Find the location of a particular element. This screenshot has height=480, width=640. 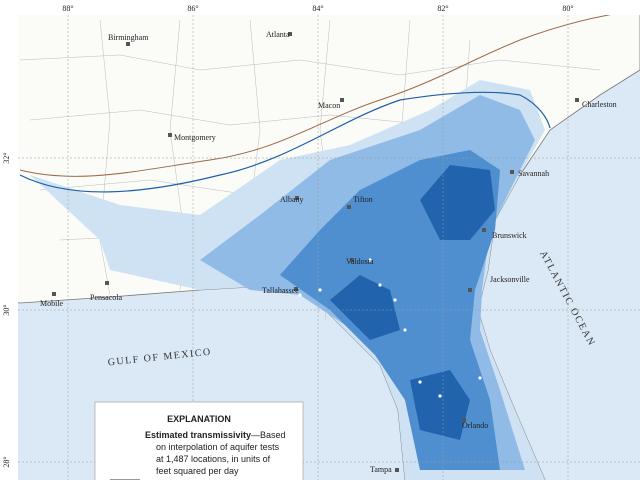

city-label: Tallahassee is located at coordinates (280, 290).